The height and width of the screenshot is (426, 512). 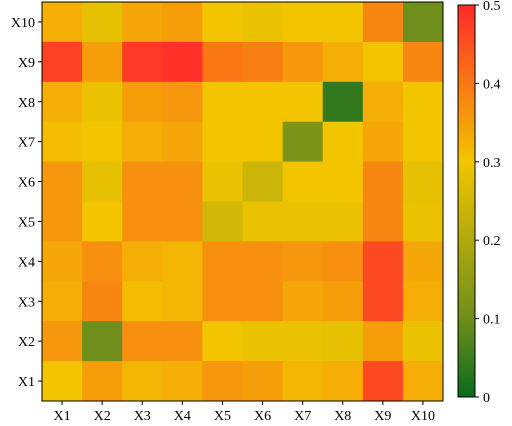 What do you see at coordinates (383, 22) in the screenshot?
I see `heatmap-cell-x10-x9` at bounding box center [383, 22].